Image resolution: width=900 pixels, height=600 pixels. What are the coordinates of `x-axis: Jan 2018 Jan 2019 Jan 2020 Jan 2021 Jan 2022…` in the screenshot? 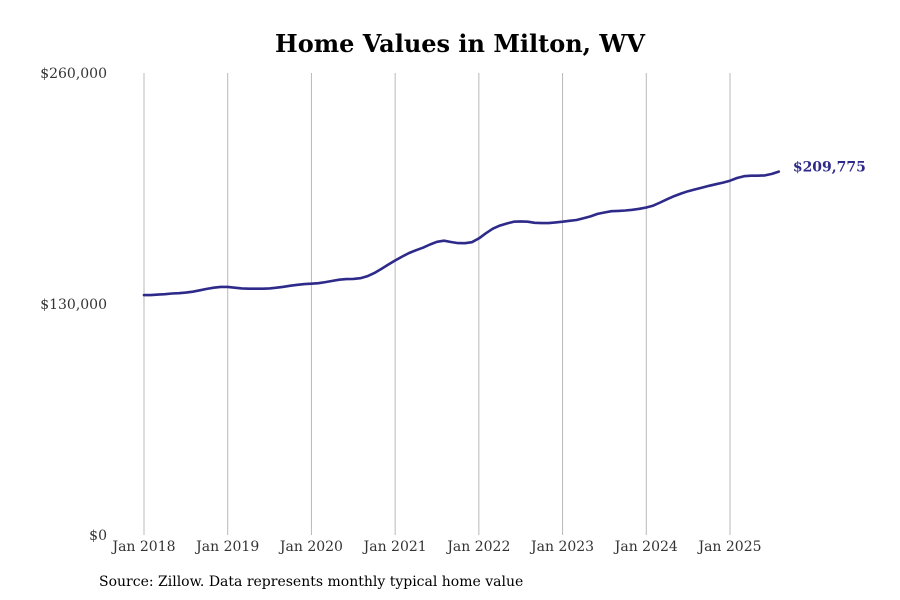 It's located at (435, 547).